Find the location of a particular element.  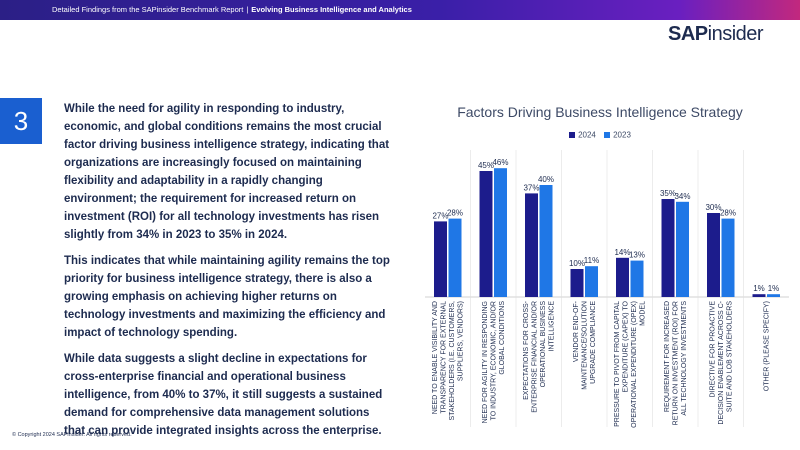

category-label-3-line-0: VENDOR END-OF- is located at coordinates (576, 331).